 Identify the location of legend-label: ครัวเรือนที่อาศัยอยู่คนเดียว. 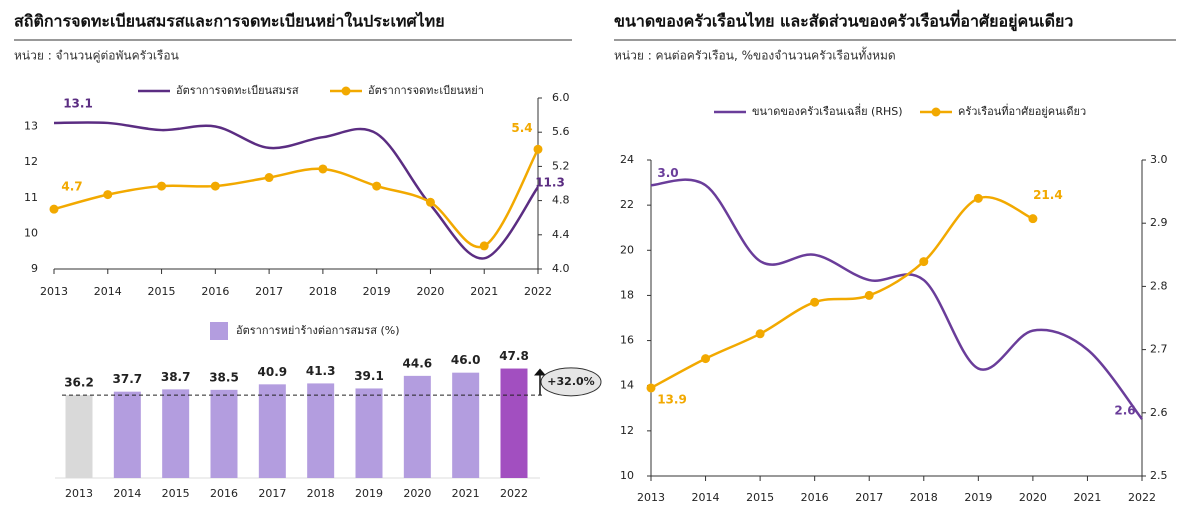
(1022, 110).